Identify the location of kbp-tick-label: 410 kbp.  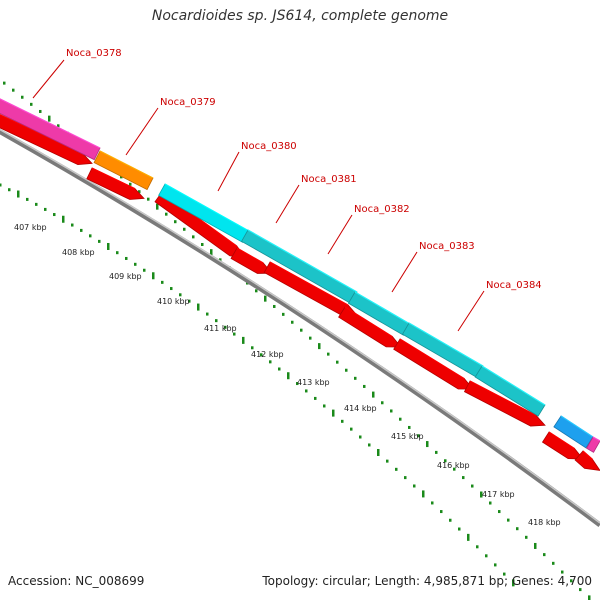
(173, 301).